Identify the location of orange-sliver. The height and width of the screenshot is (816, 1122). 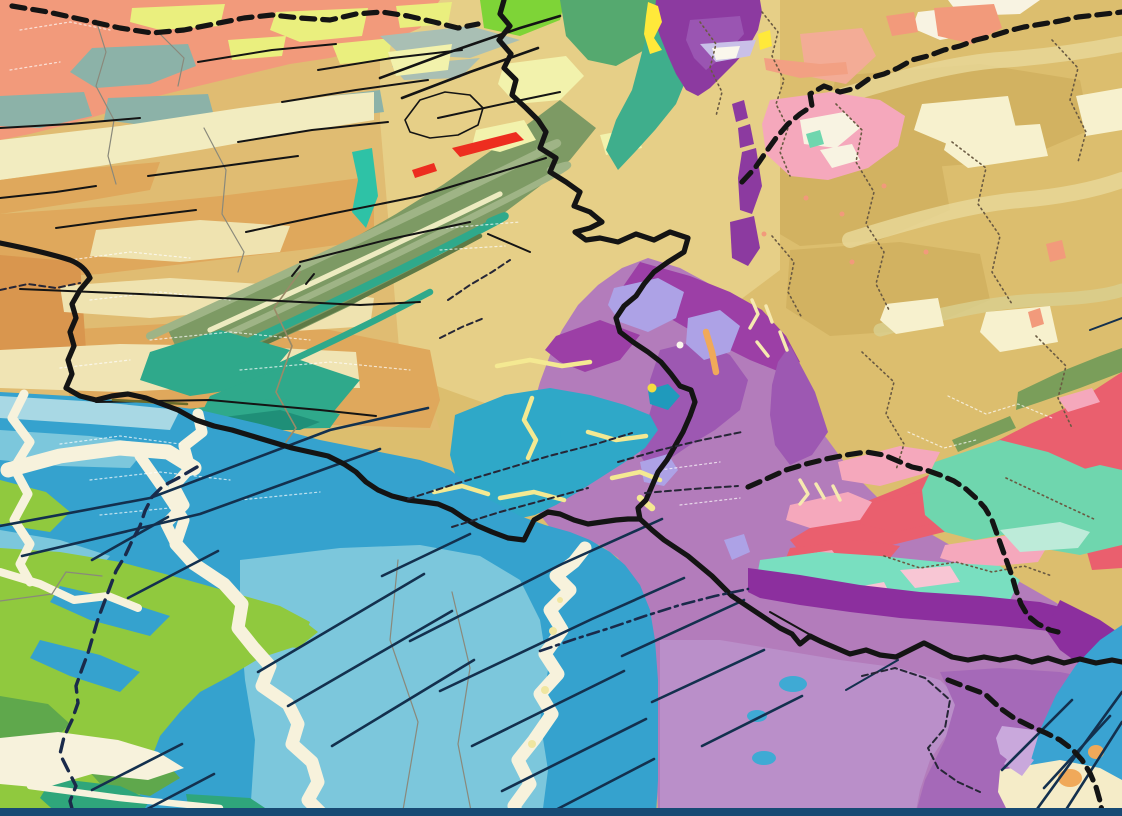
(711, 352).